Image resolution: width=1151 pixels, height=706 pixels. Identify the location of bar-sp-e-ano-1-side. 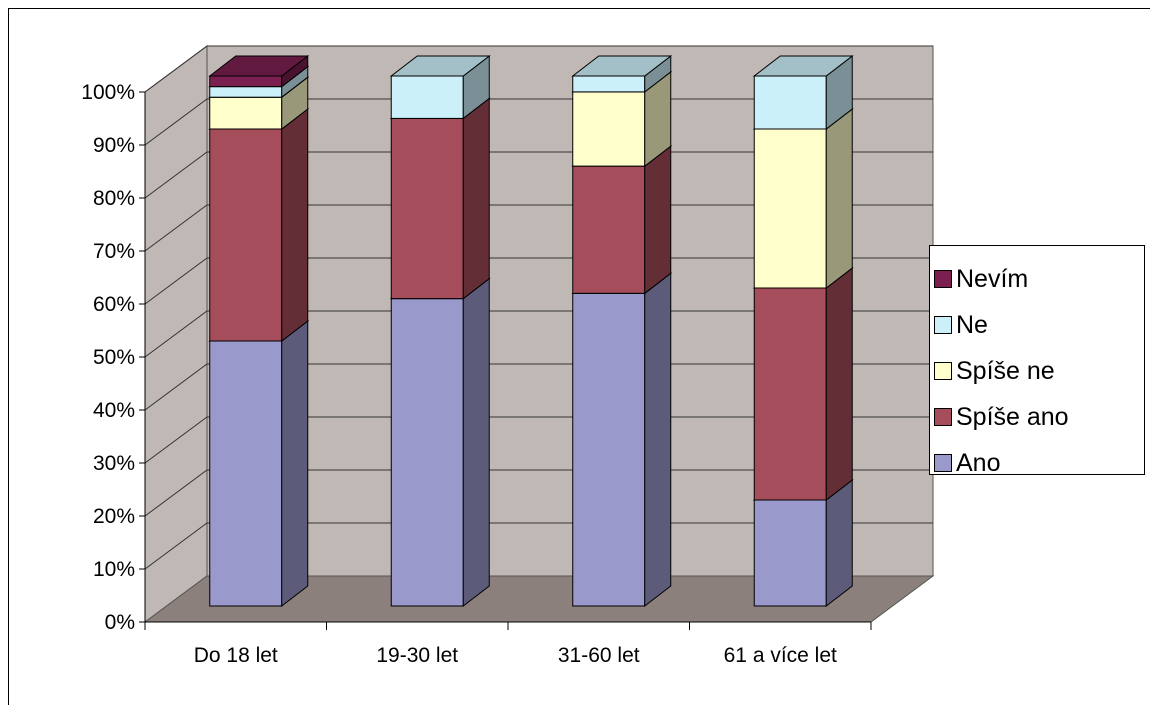
(295, 225).